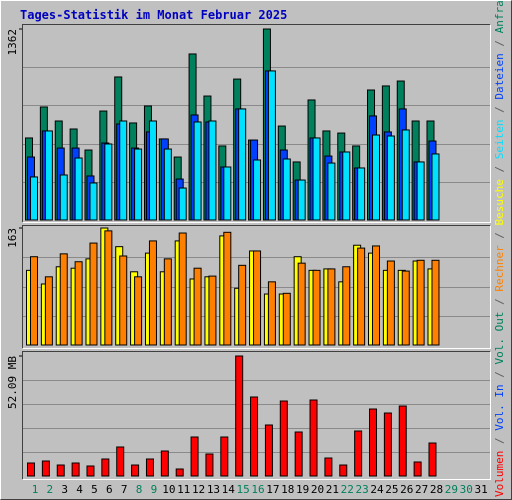  What do you see at coordinates (243, 489) in the screenshot?
I see `x-tick-label: 15` at bounding box center [243, 489].